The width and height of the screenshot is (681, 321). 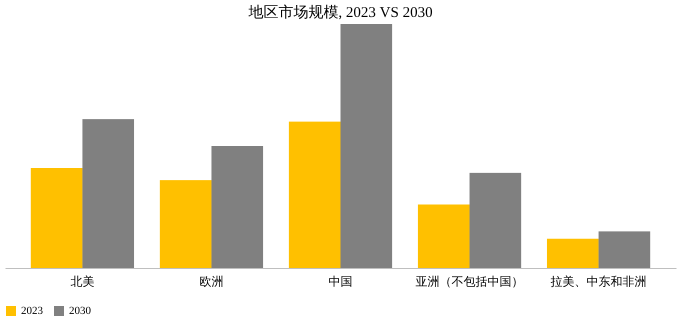 What do you see at coordinates (32, 311) in the screenshot?
I see `legend-label: 2023` at bounding box center [32, 311].